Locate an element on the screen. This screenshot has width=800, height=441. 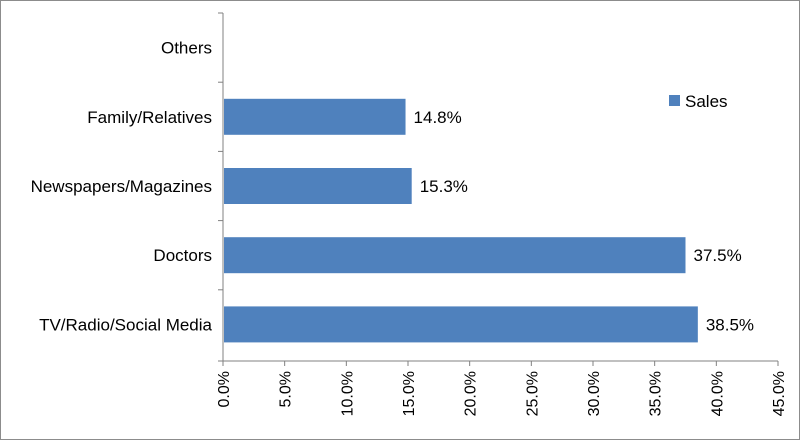
legend: Sales is located at coordinates (698, 101).